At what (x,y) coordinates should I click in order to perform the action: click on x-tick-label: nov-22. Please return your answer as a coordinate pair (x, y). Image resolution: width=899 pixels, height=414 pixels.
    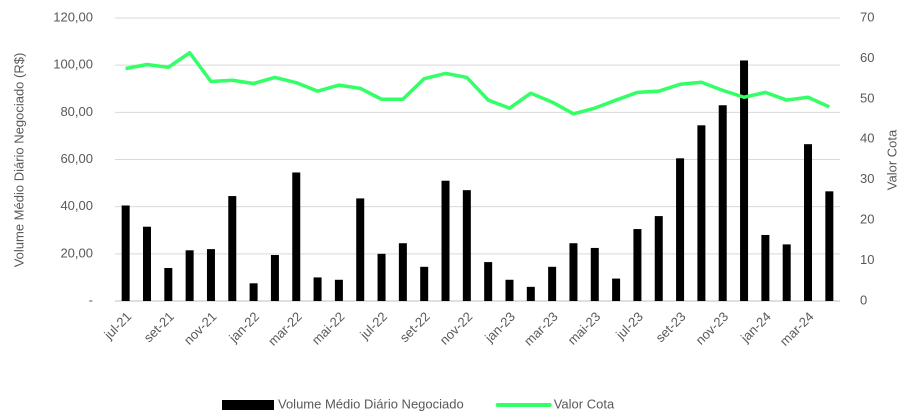
    Looking at the image, I should click on (456, 328).